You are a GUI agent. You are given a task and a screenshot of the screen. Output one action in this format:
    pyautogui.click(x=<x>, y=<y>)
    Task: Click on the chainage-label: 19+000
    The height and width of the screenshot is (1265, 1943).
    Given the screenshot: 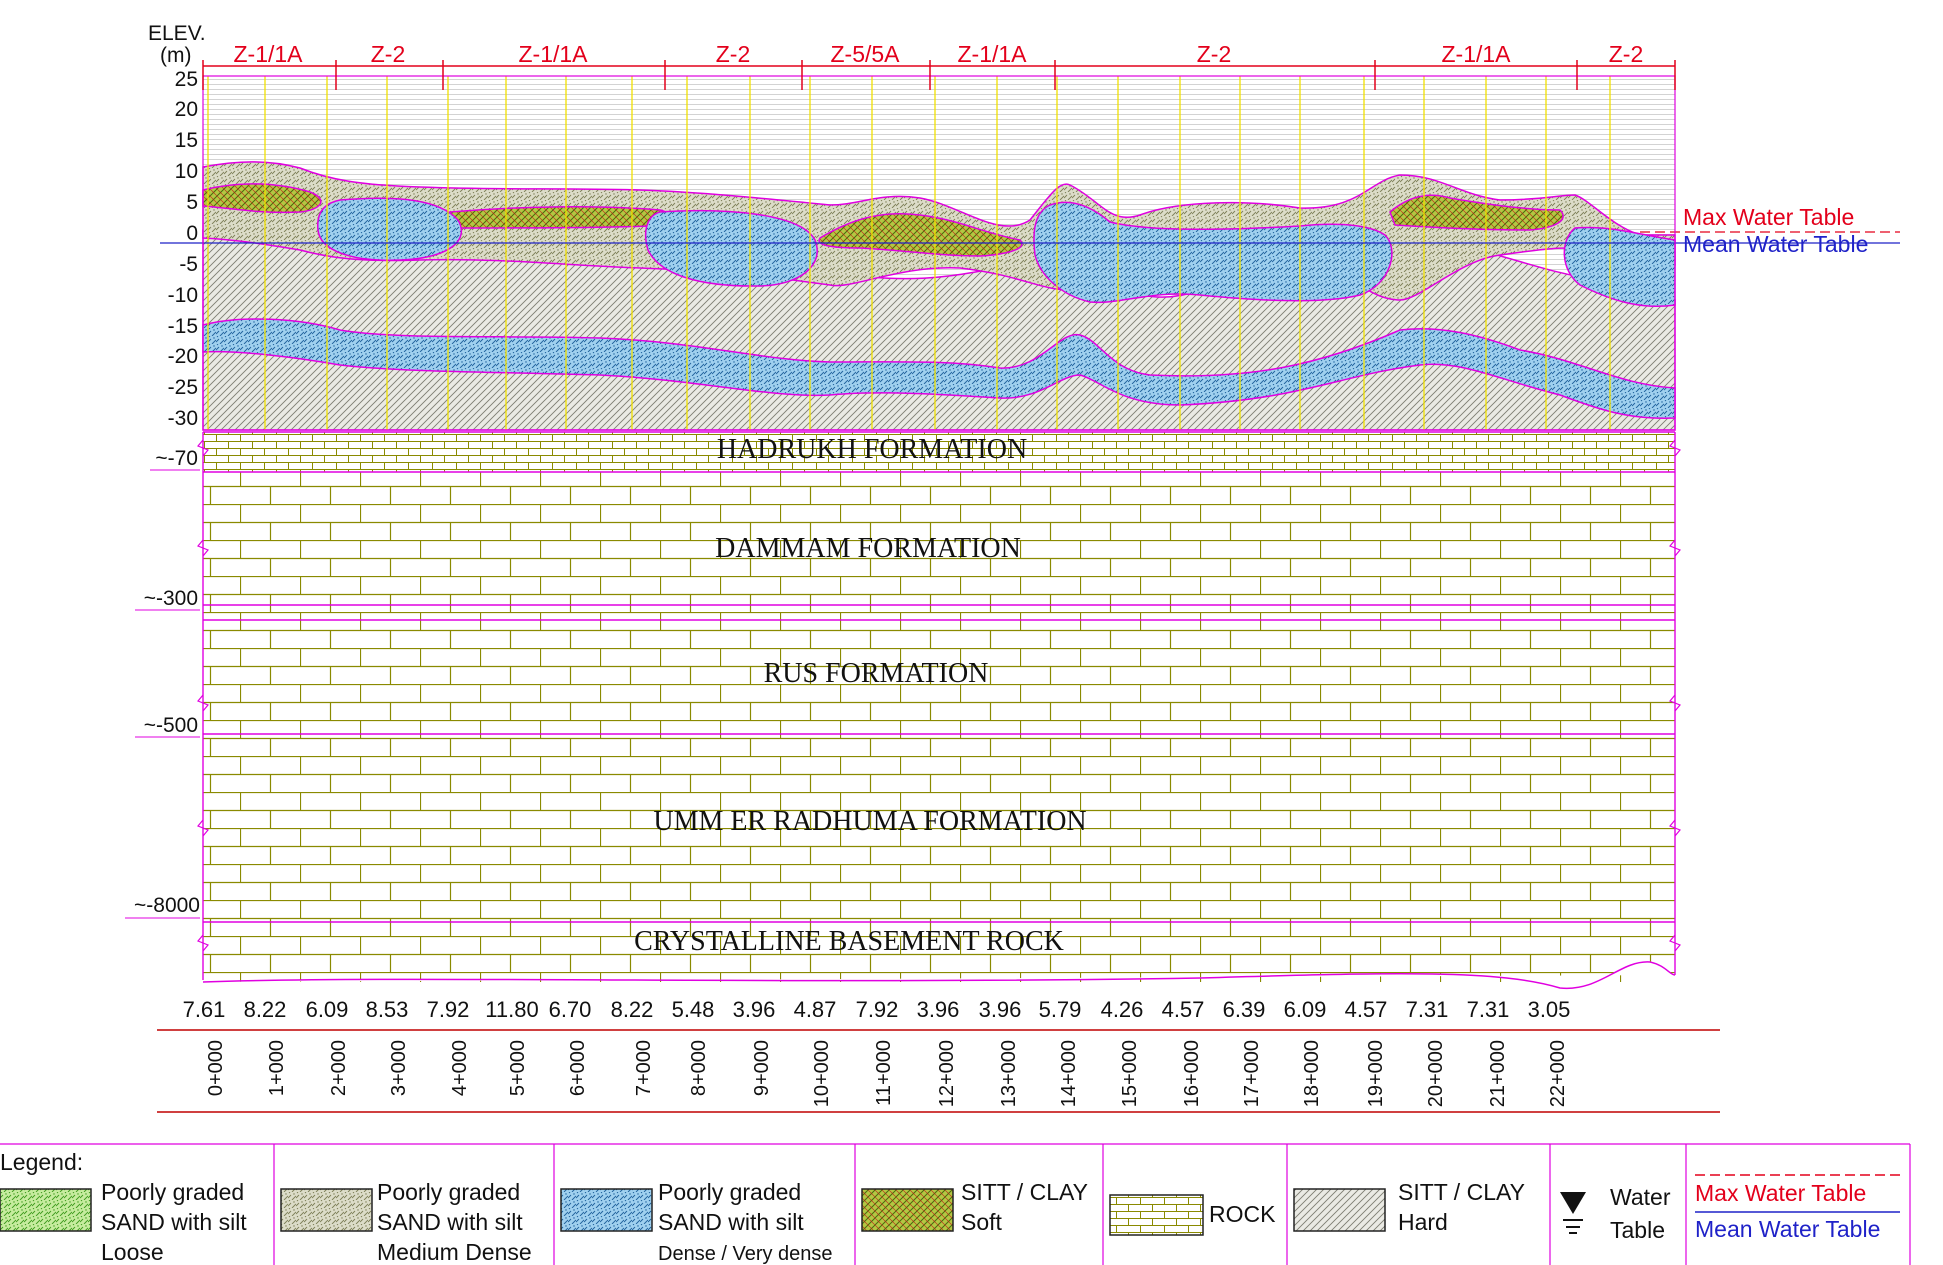 What is the action you would take?
    pyautogui.click(x=1376, y=1073)
    